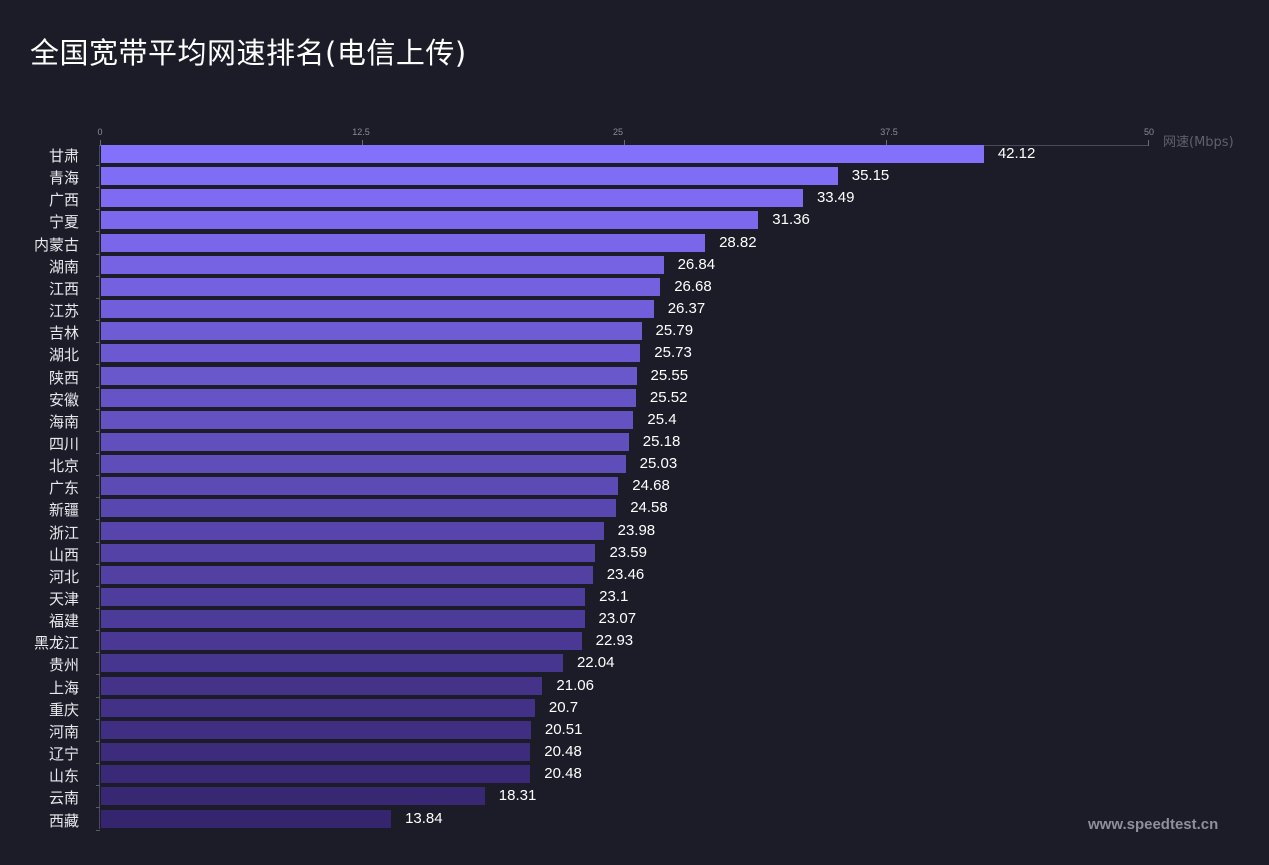 The height and width of the screenshot is (865, 1269). I want to click on bar-row: 山东 20.48, so click(634, 775).